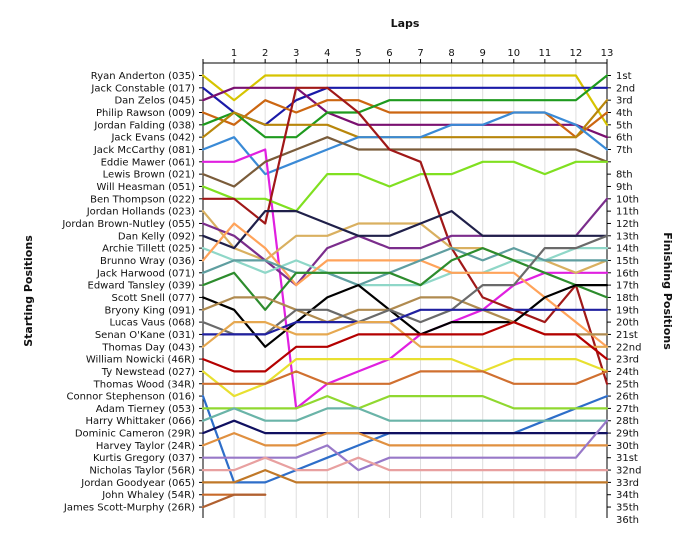  What do you see at coordinates (140, 360) in the screenshot?
I see `starting-position-label: William Nowicki (46R)` at bounding box center [140, 360].